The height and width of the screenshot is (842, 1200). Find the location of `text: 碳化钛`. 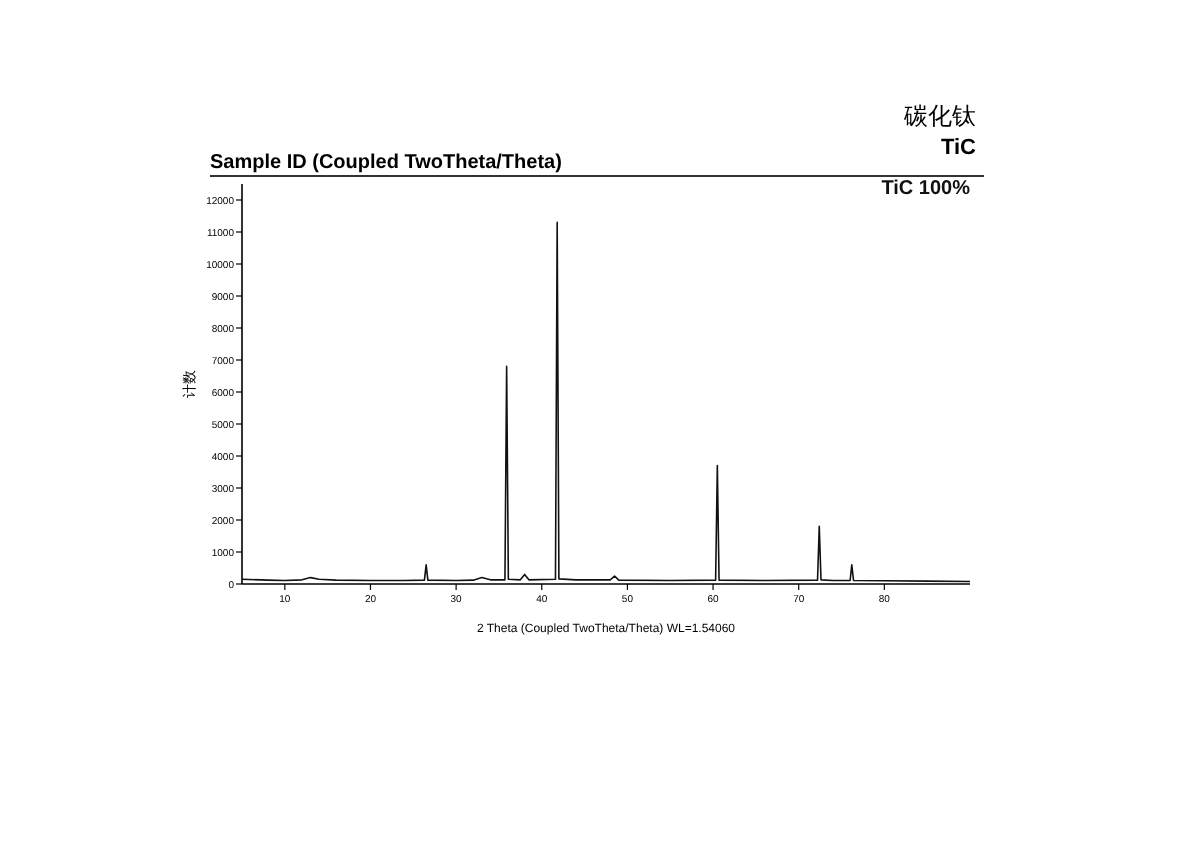

text: 碳化钛 is located at coordinates (939, 116).